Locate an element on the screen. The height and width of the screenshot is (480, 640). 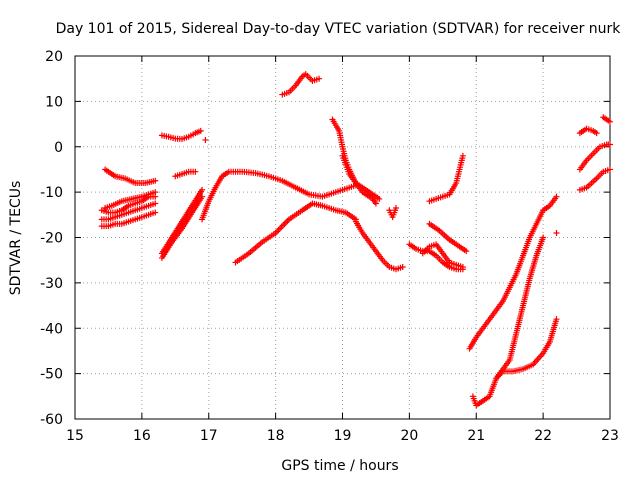
y-tick-label: -20 is located at coordinates (51, 239).